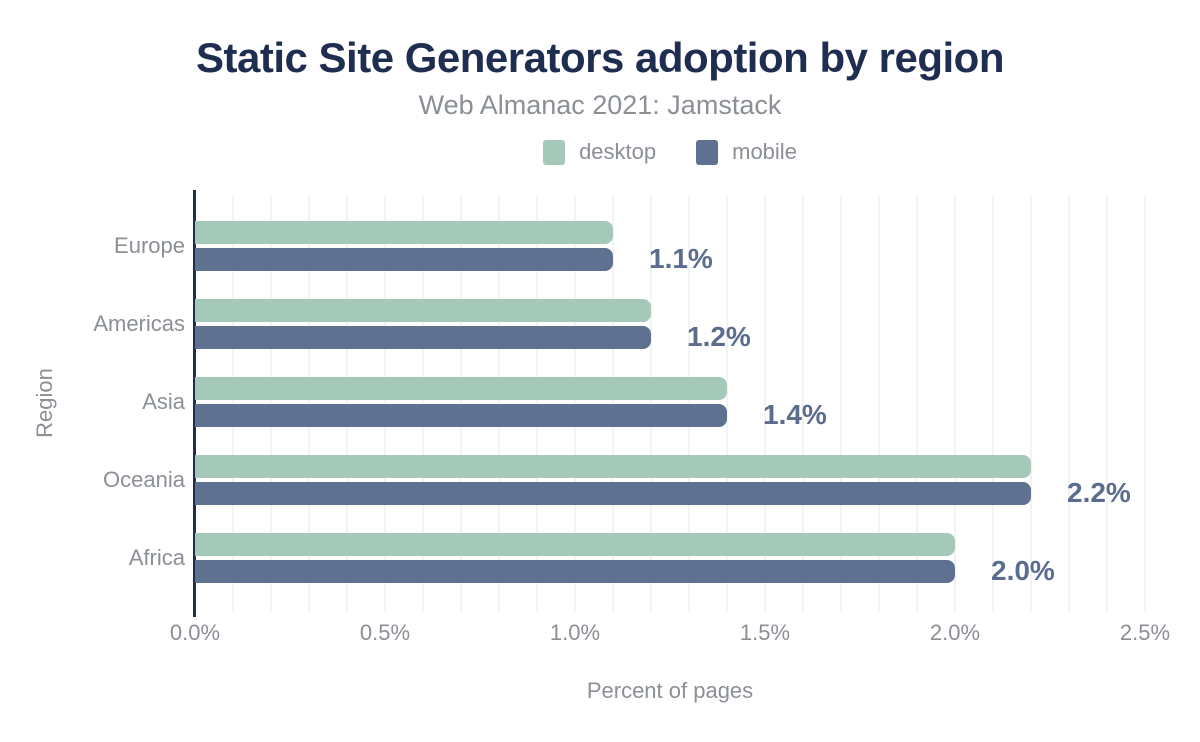 This screenshot has width=1200, height=742. What do you see at coordinates (600, 105) in the screenshot?
I see `chart-subtitle: Web Almanac 2021: Jamstack` at bounding box center [600, 105].